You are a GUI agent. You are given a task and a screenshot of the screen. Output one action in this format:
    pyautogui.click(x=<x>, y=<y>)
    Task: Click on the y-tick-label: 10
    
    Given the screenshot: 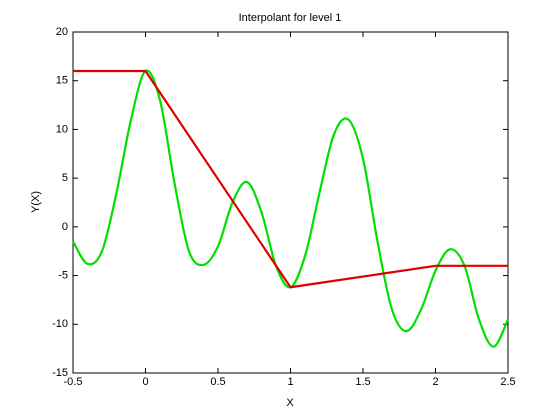 What is the action you would take?
    pyautogui.click(x=62, y=129)
    